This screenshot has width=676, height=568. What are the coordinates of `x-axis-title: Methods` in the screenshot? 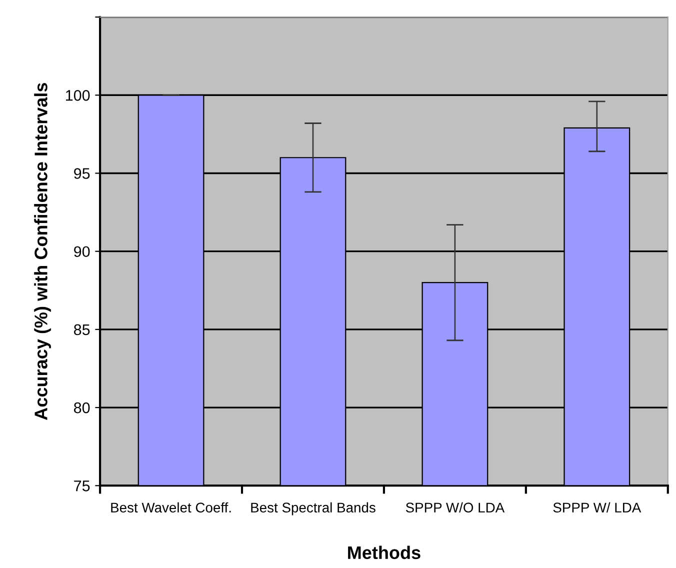 It's located at (384, 553).